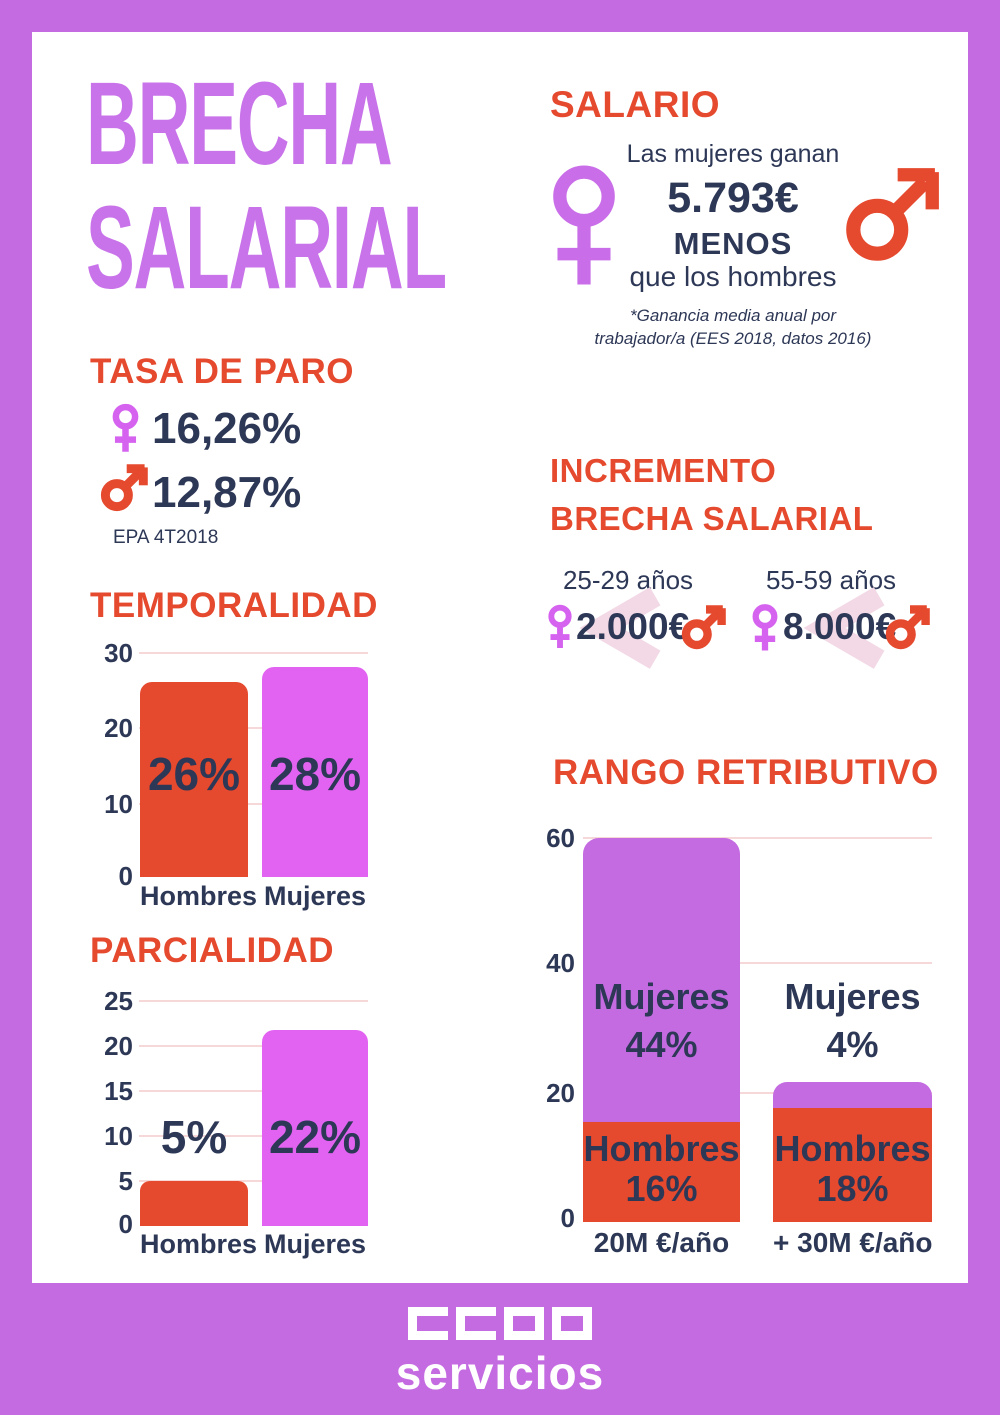  What do you see at coordinates (711, 495) in the screenshot?
I see `incremento-heading: INCREMENTO BRECHA SALARIAL` at bounding box center [711, 495].